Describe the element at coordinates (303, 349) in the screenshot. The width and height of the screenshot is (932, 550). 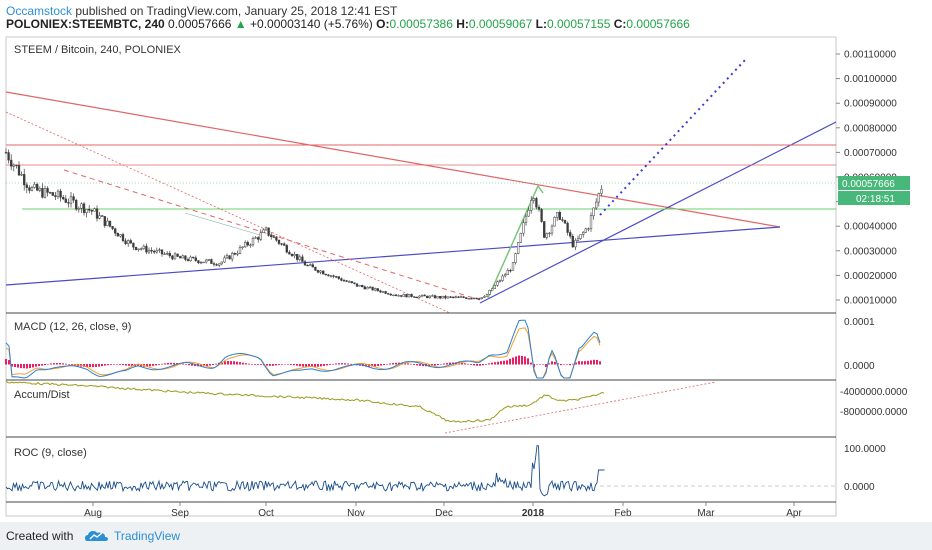
I see `macd-series` at that location.